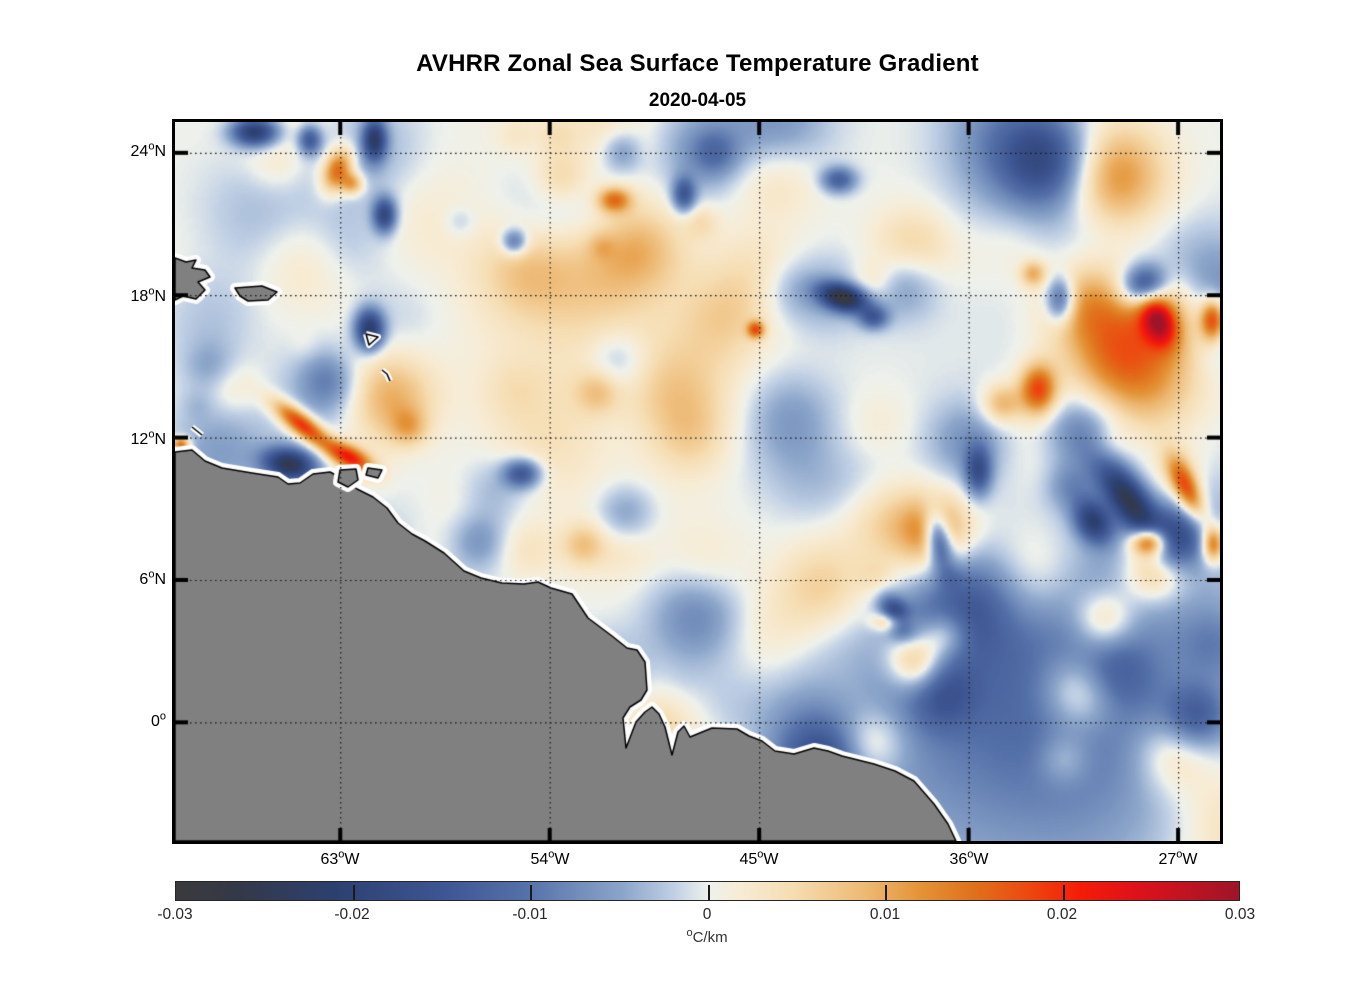  I want to click on lon-tick-label-54w: 54oW, so click(550, 858).